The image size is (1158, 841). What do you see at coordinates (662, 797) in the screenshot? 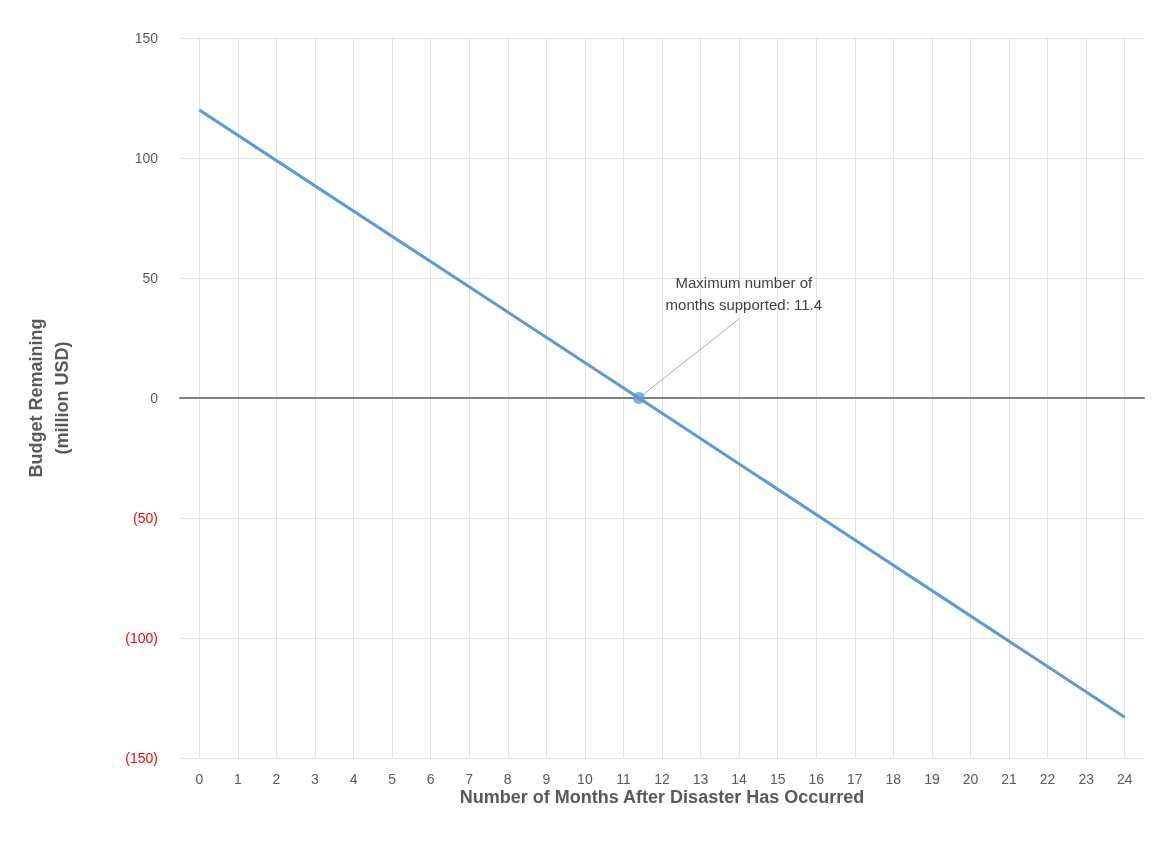
I see `x-axis-title: Number of Months After Disaster Has Occurred` at bounding box center [662, 797].